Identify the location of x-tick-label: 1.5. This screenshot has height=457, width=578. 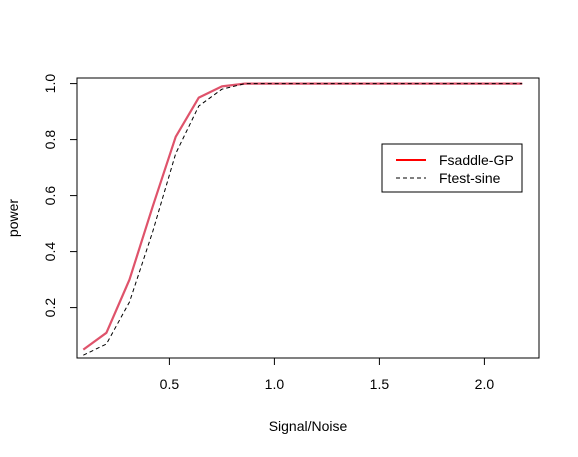
(380, 384).